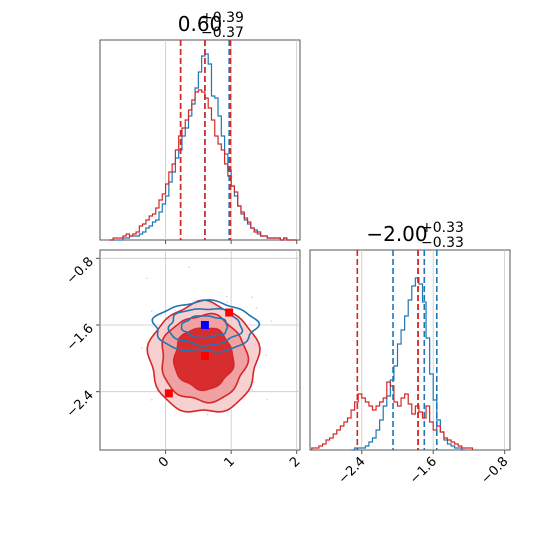 This screenshot has width=550, height=550. I want to click on joint-marker-blue, so click(204, 325).